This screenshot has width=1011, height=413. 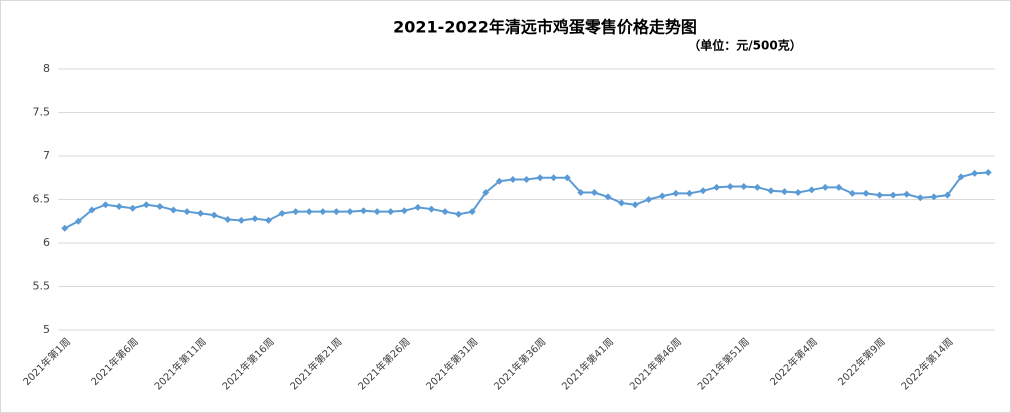 What do you see at coordinates (42, 112) in the screenshot?
I see `y-tick-label: 7.5` at bounding box center [42, 112].